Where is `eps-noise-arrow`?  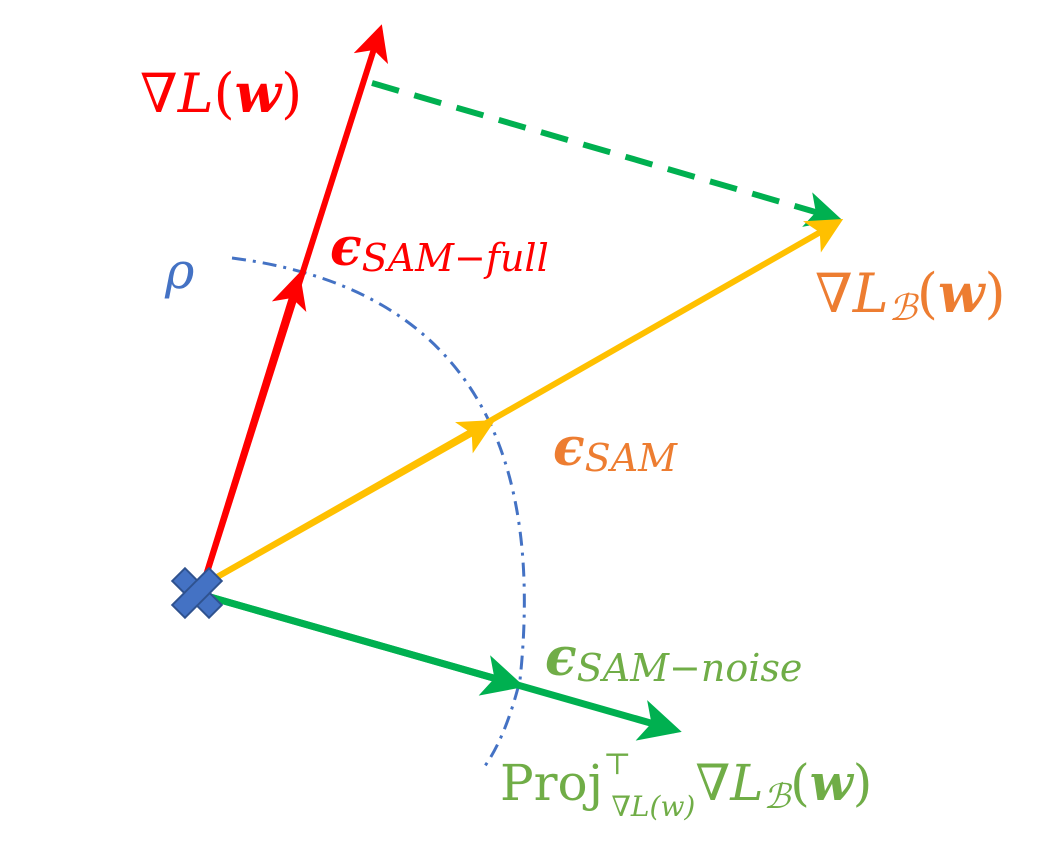
eps-noise-arrow is located at coordinates (363, 643).